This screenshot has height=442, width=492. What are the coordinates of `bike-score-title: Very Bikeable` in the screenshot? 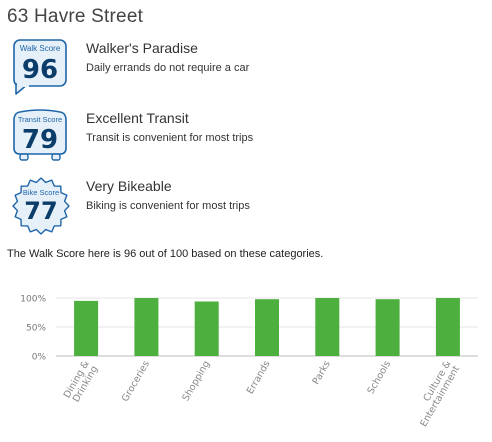 It's located at (129, 186).